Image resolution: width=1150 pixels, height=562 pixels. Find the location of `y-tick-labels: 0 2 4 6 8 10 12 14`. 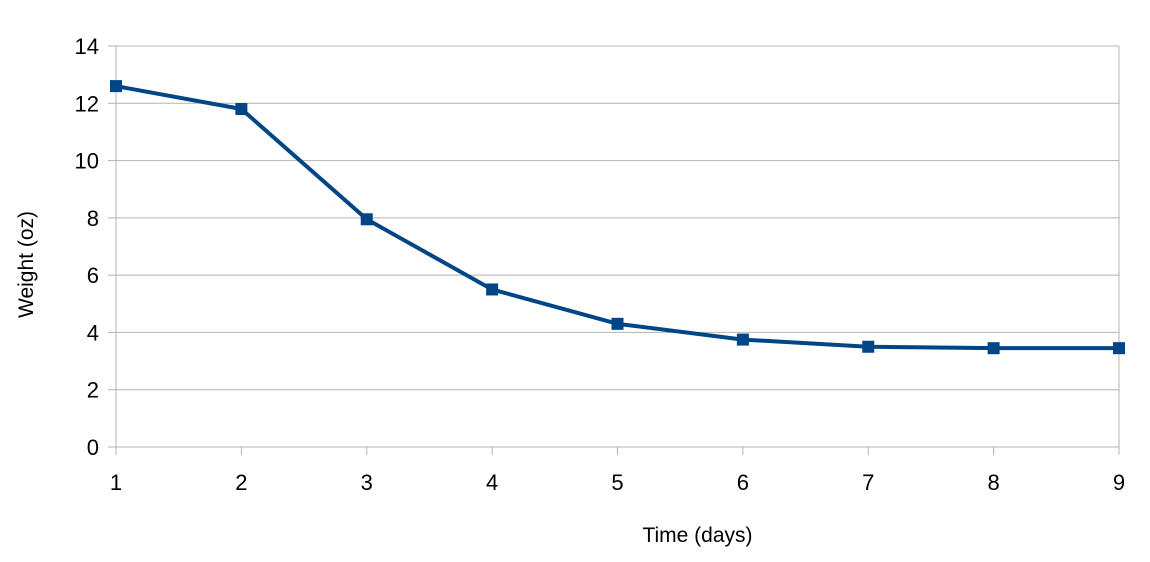

y-tick-labels: 0 2 4 6 8 10 12 14 is located at coordinates (87, 247).